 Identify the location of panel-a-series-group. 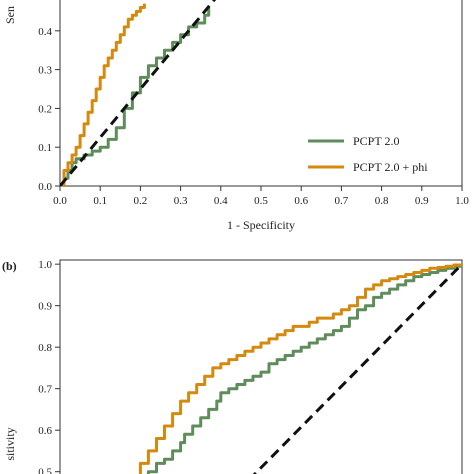
(138, 93).